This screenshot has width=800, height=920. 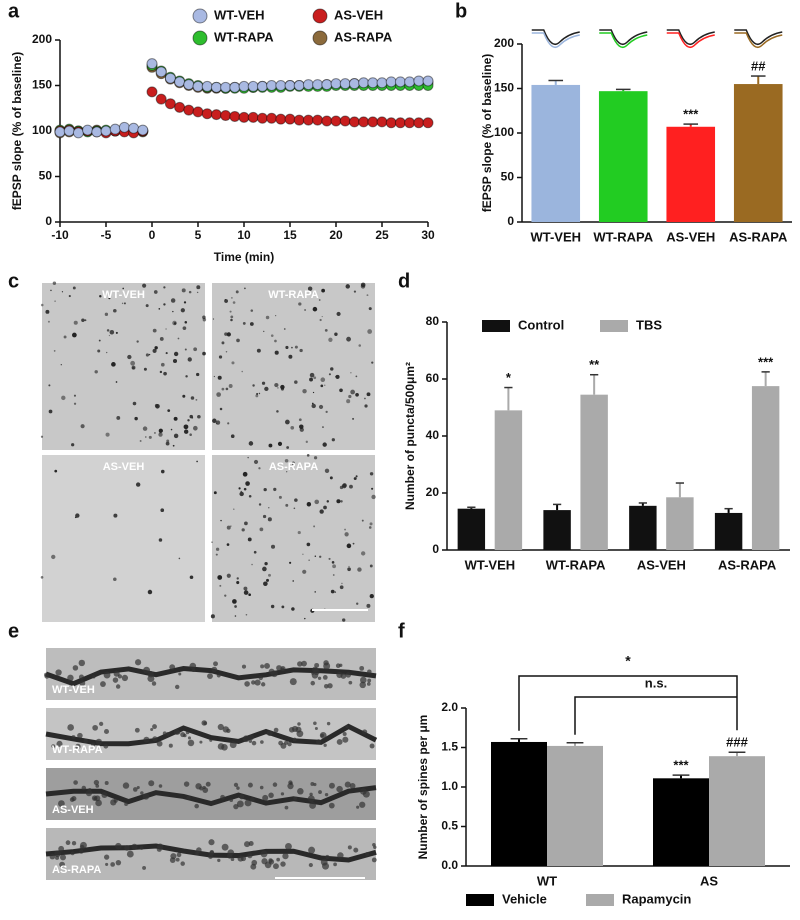 I want to click on y-axis-label: fEPSP slope (% of baseline), so click(x=487, y=133).